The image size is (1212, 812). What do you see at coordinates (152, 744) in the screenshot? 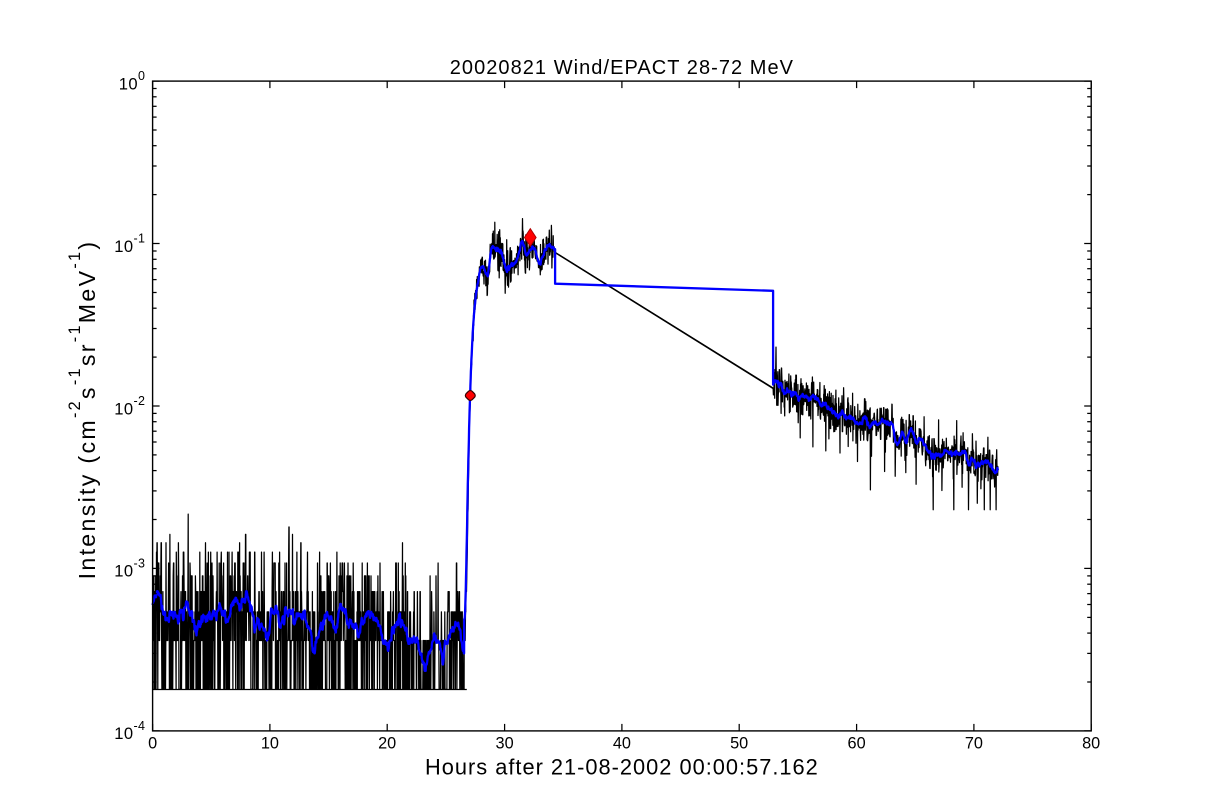
I see `svg-text: 0` at bounding box center [152, 744].